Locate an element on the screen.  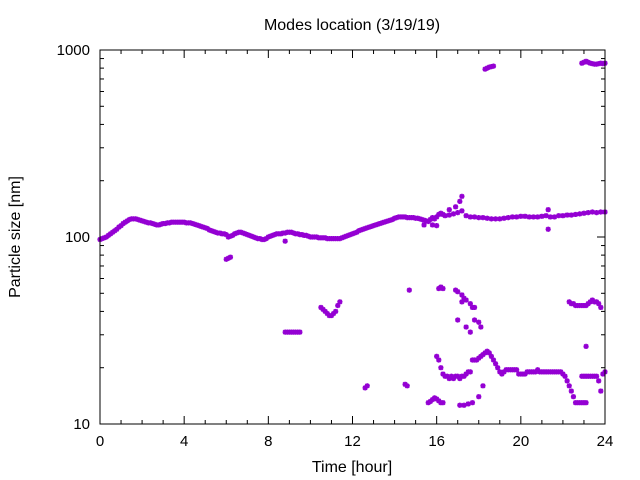
y-tick-label: 1000 is located at coordinates (73, 50).